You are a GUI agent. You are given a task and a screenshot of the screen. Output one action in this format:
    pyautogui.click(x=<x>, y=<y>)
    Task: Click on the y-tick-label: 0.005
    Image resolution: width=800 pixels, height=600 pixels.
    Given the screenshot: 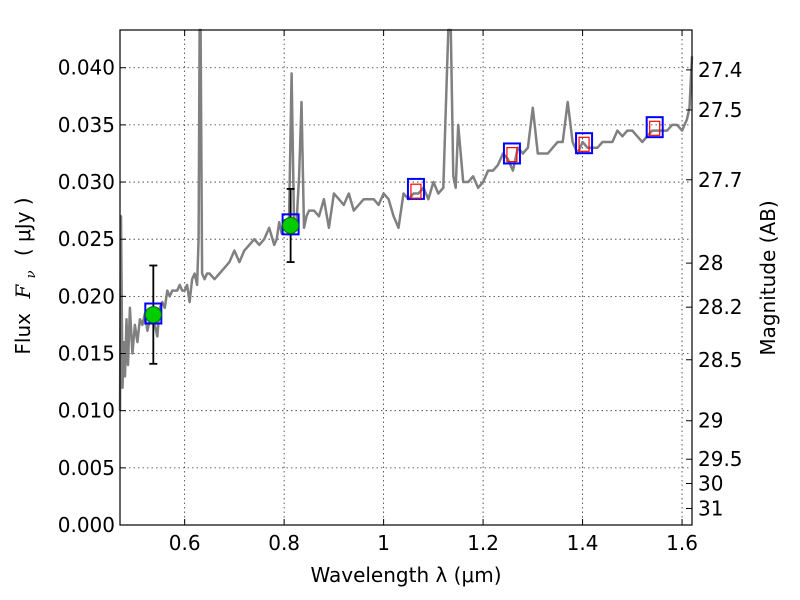 What is the action you would take?
    pyautogui.click(x=86, y=468)
    